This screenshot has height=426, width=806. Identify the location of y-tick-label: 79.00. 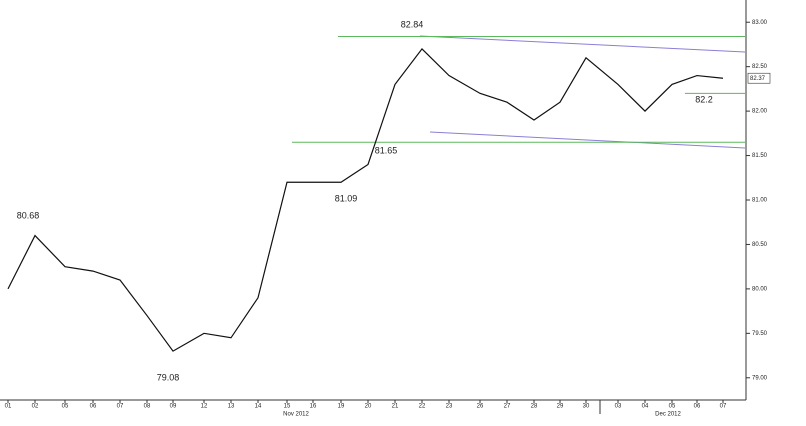
(760, 378).